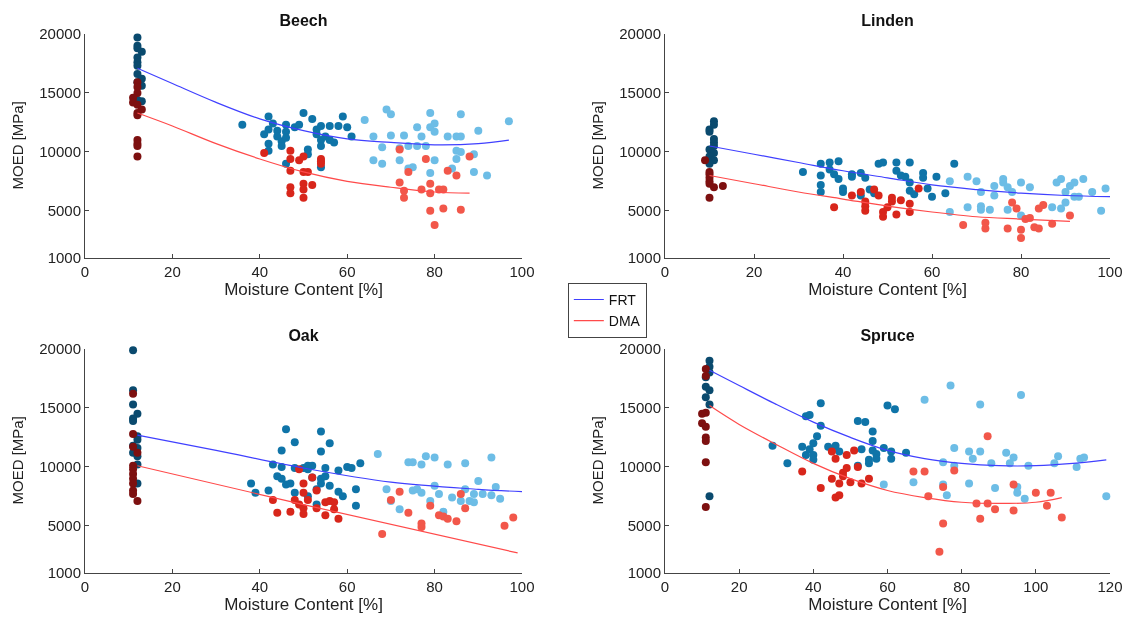 Image resolution: width=1131 pixels, height=630 pixels. Describe the element at coordinates (624, 321) in the screenshot. I see `legend-label: DMA` at that location.